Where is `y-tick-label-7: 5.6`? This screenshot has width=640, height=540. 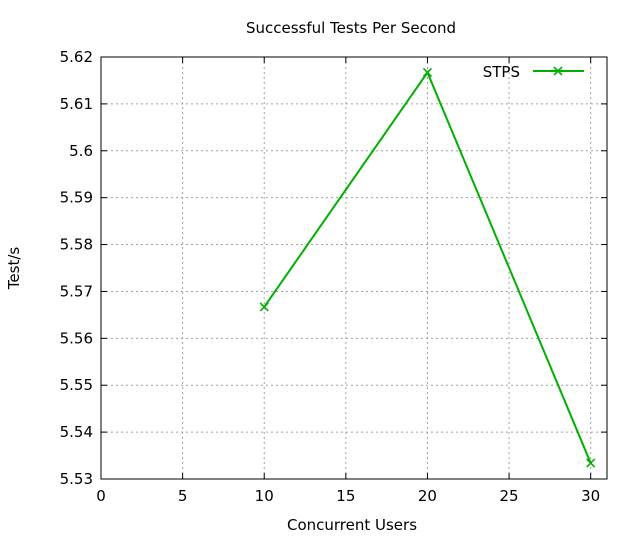
y-tick-label-7: 5.6 is located at coordinates (81, 151).